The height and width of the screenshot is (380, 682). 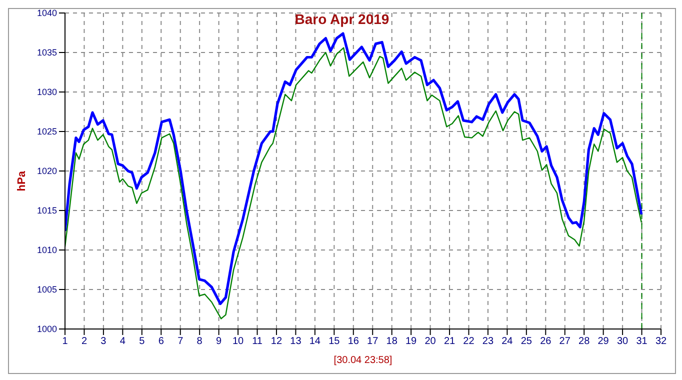 I want to click on x-tick-label: 6, so click(x=161, y=342).